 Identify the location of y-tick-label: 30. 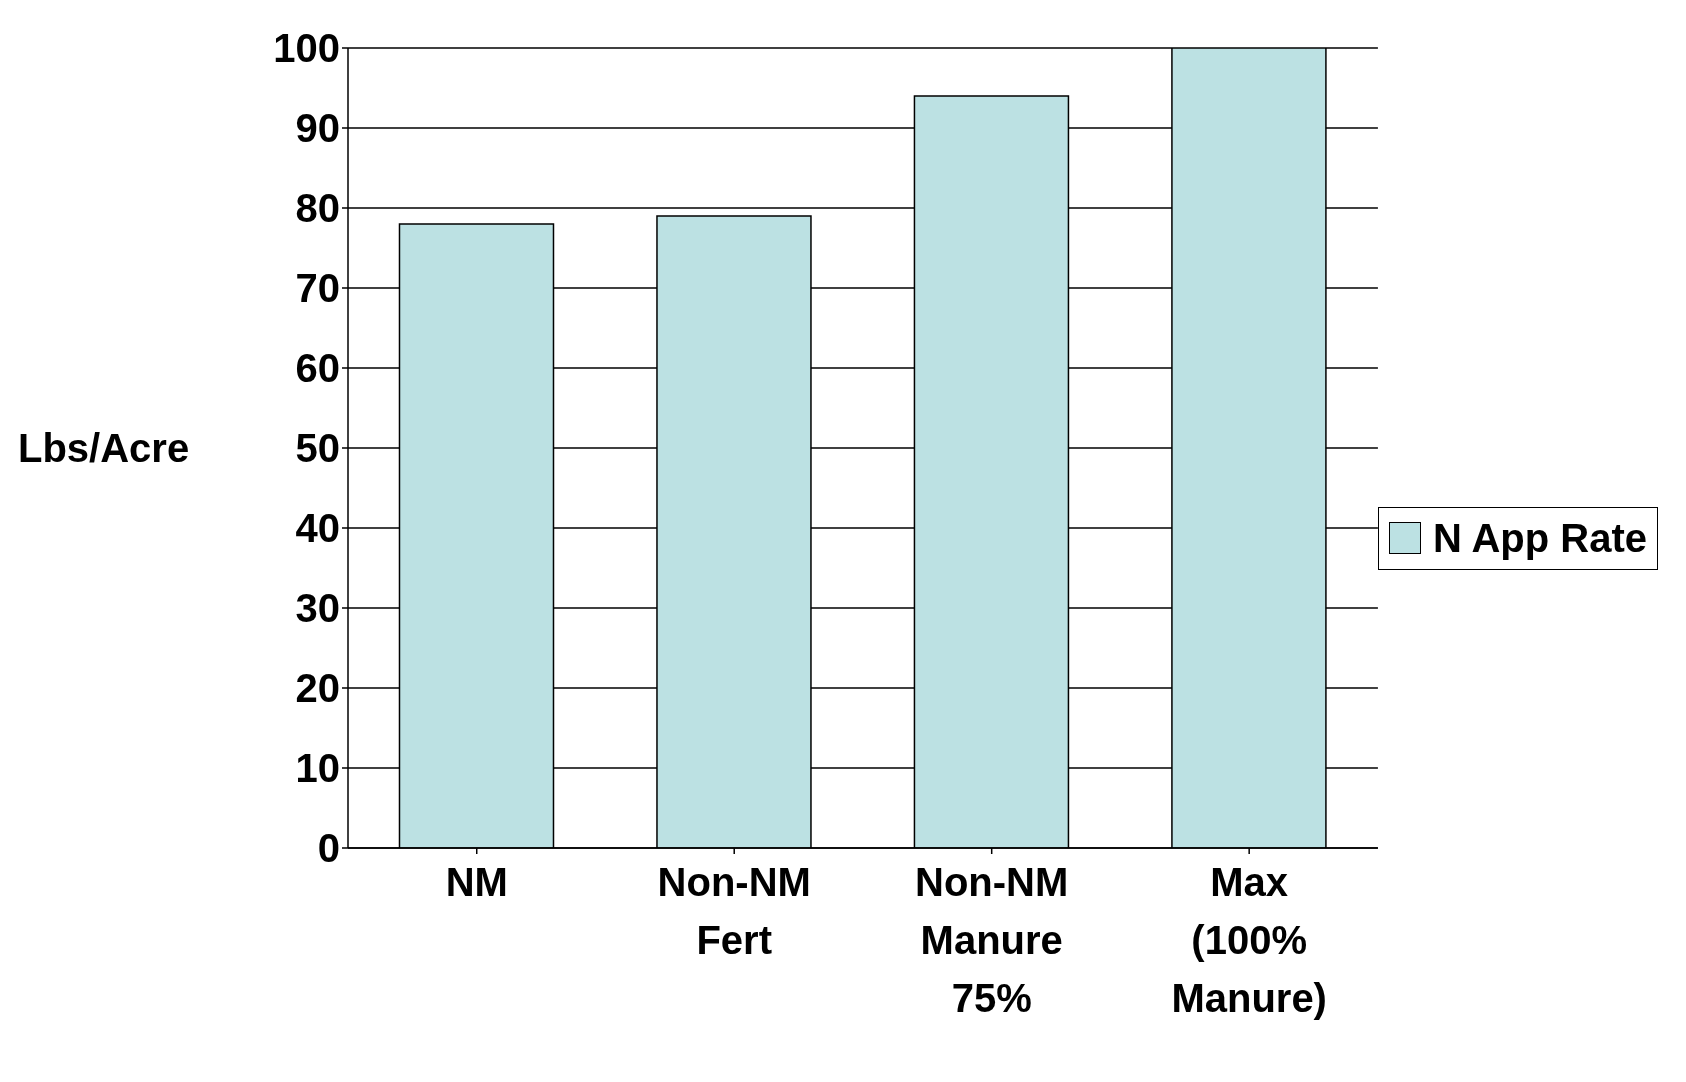
(317, 608).